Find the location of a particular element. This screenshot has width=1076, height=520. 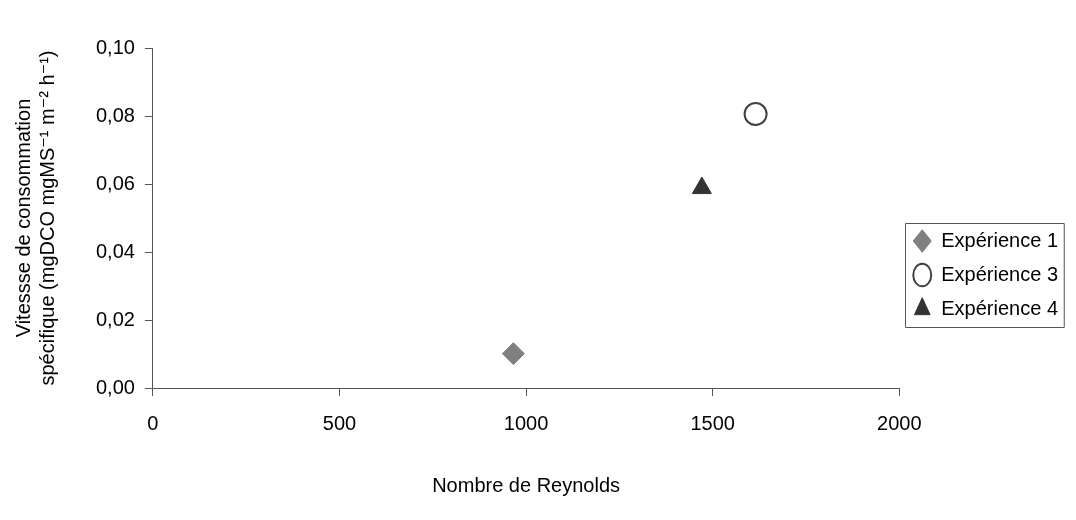

x-axis-title: Nombre de Reynolds is located at coordinates (526, 484).